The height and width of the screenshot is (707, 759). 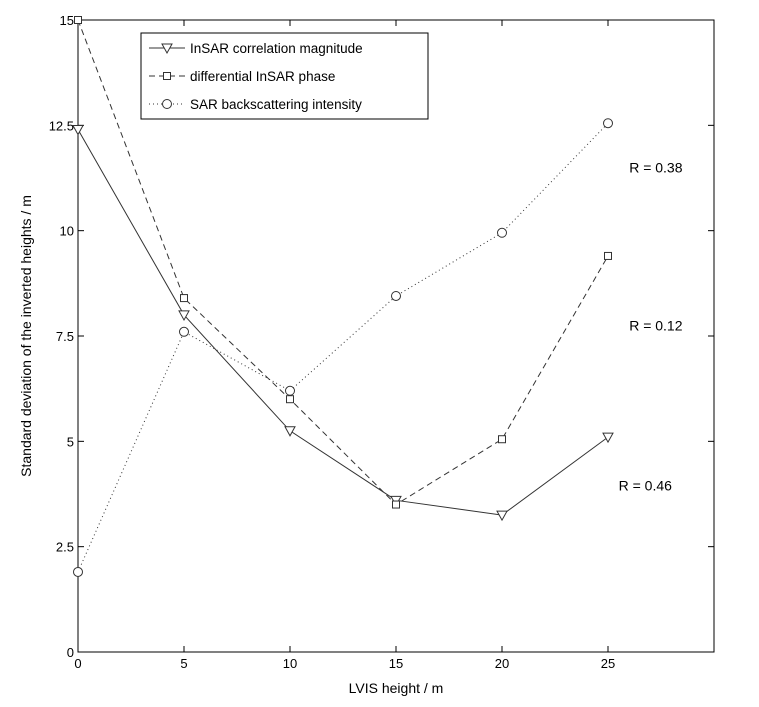 What do you see at coordinates (276, 104) in the screenshot?
I see `legend-label: SAR backscattering intensity` at bounding box center [276, 104].